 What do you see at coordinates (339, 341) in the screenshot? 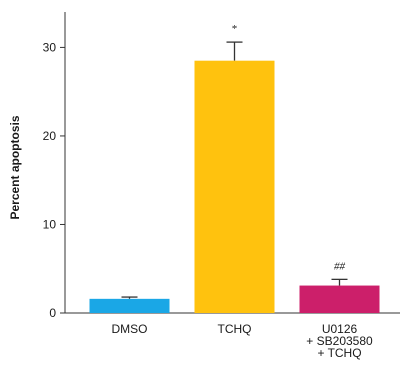
I see `category-label: + SB203580` at bounding box center [339, 341].